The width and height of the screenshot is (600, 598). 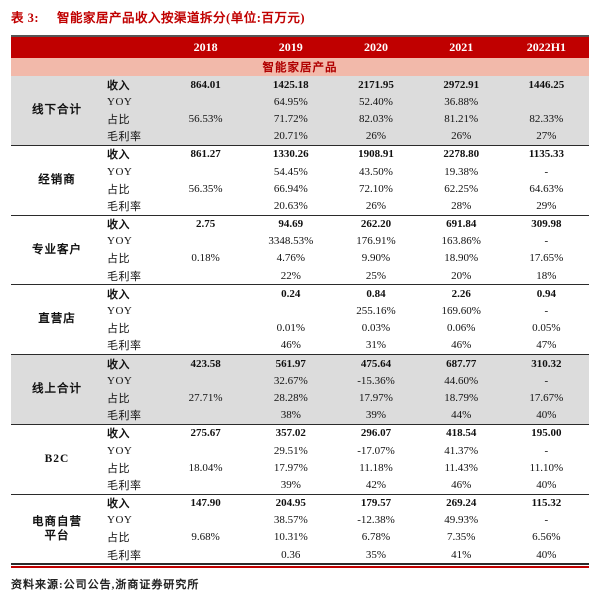 What do you see at coordinates (290, 118) in the screenshot?
I see `value-cell: 71.72%` at bounding box center [290, 118].